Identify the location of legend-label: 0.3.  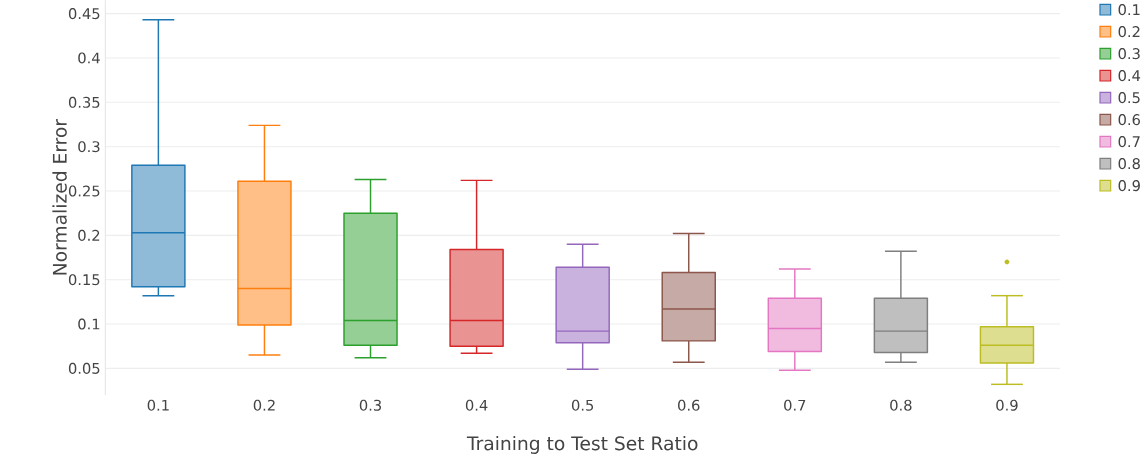
(1129, 54).